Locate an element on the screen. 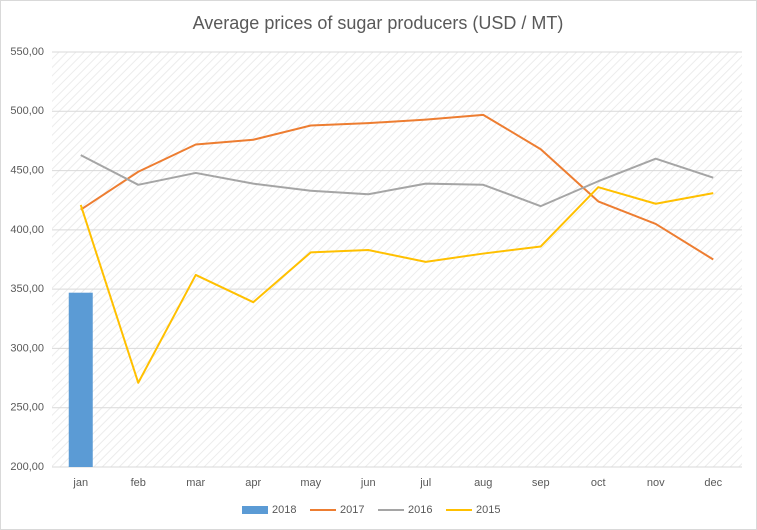  y-tick-label: 450,00 is located at coordinates (27, 170).